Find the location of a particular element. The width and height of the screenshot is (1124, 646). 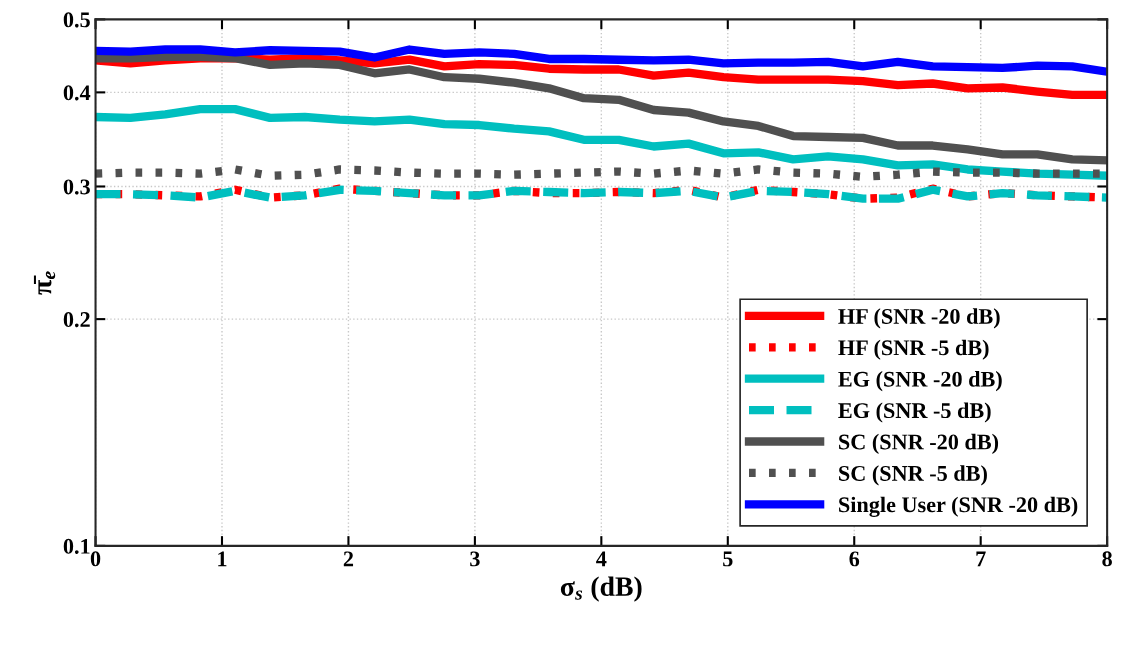

x-tick-label: 6 is located at coordinates (854, 559).